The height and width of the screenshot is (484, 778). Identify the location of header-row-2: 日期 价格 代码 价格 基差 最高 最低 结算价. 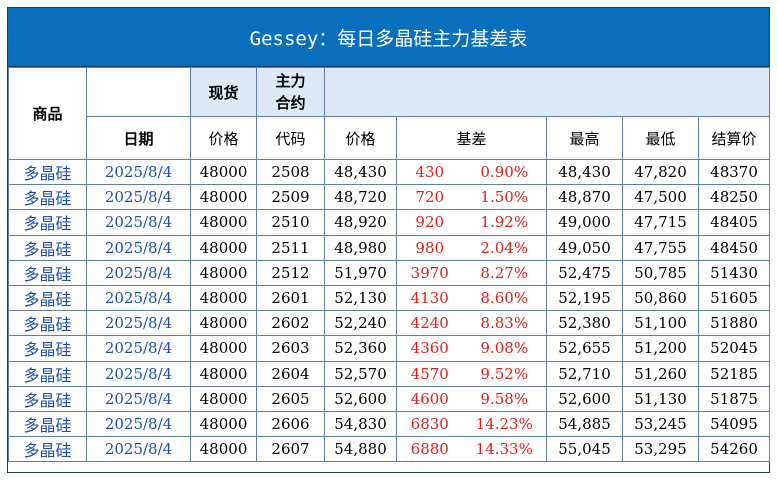
(390, 138).